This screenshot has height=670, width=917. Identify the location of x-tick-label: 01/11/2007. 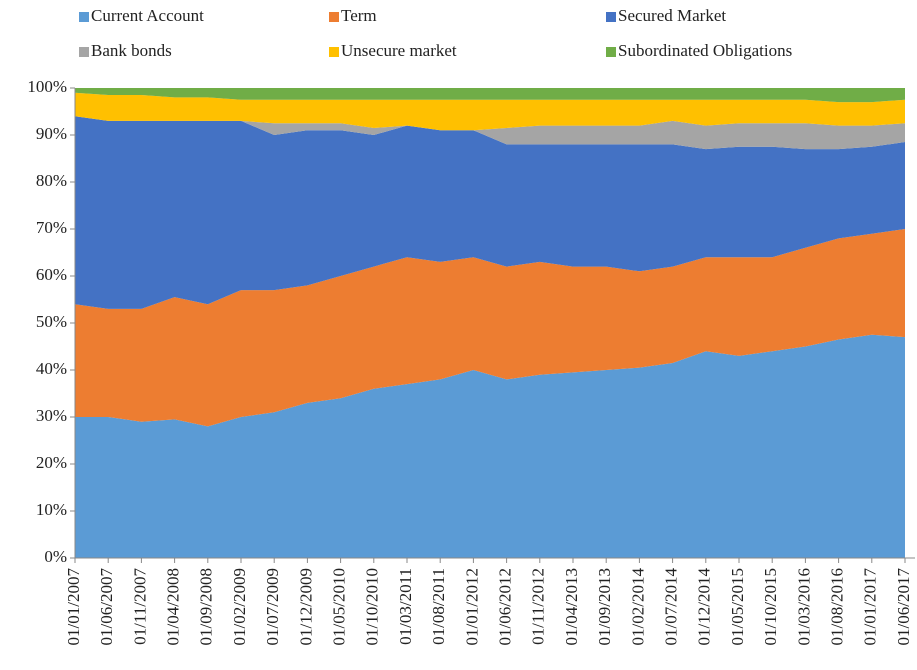
(139, 606).